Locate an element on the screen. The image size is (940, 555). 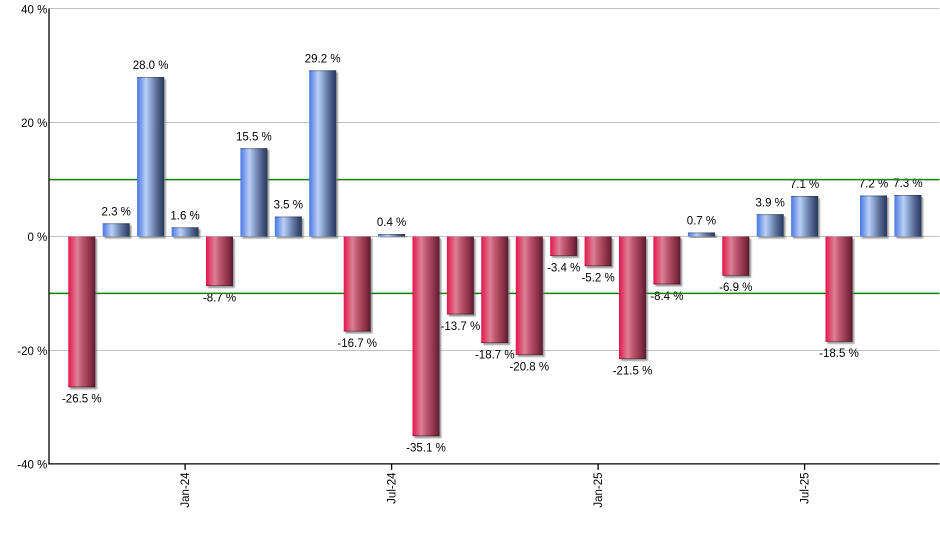
svg-text: Jan-24 is located at coordinates (186, 490).